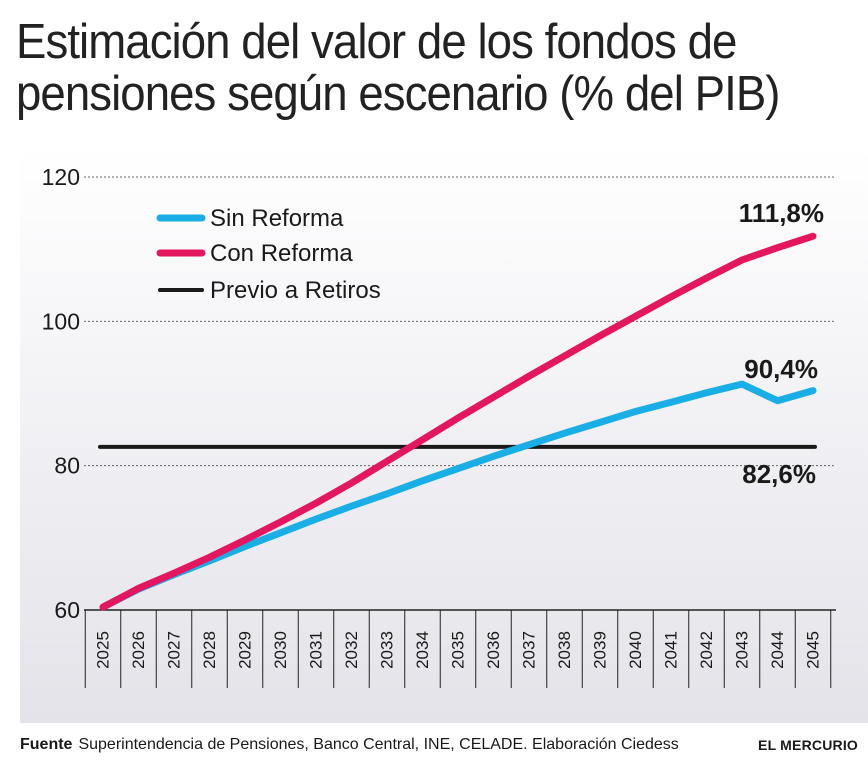 This screenshot has height=762, width=868. I want to click on legend: Sin Reforma Con Reforma Previo a Retiros, so click(268, 254).